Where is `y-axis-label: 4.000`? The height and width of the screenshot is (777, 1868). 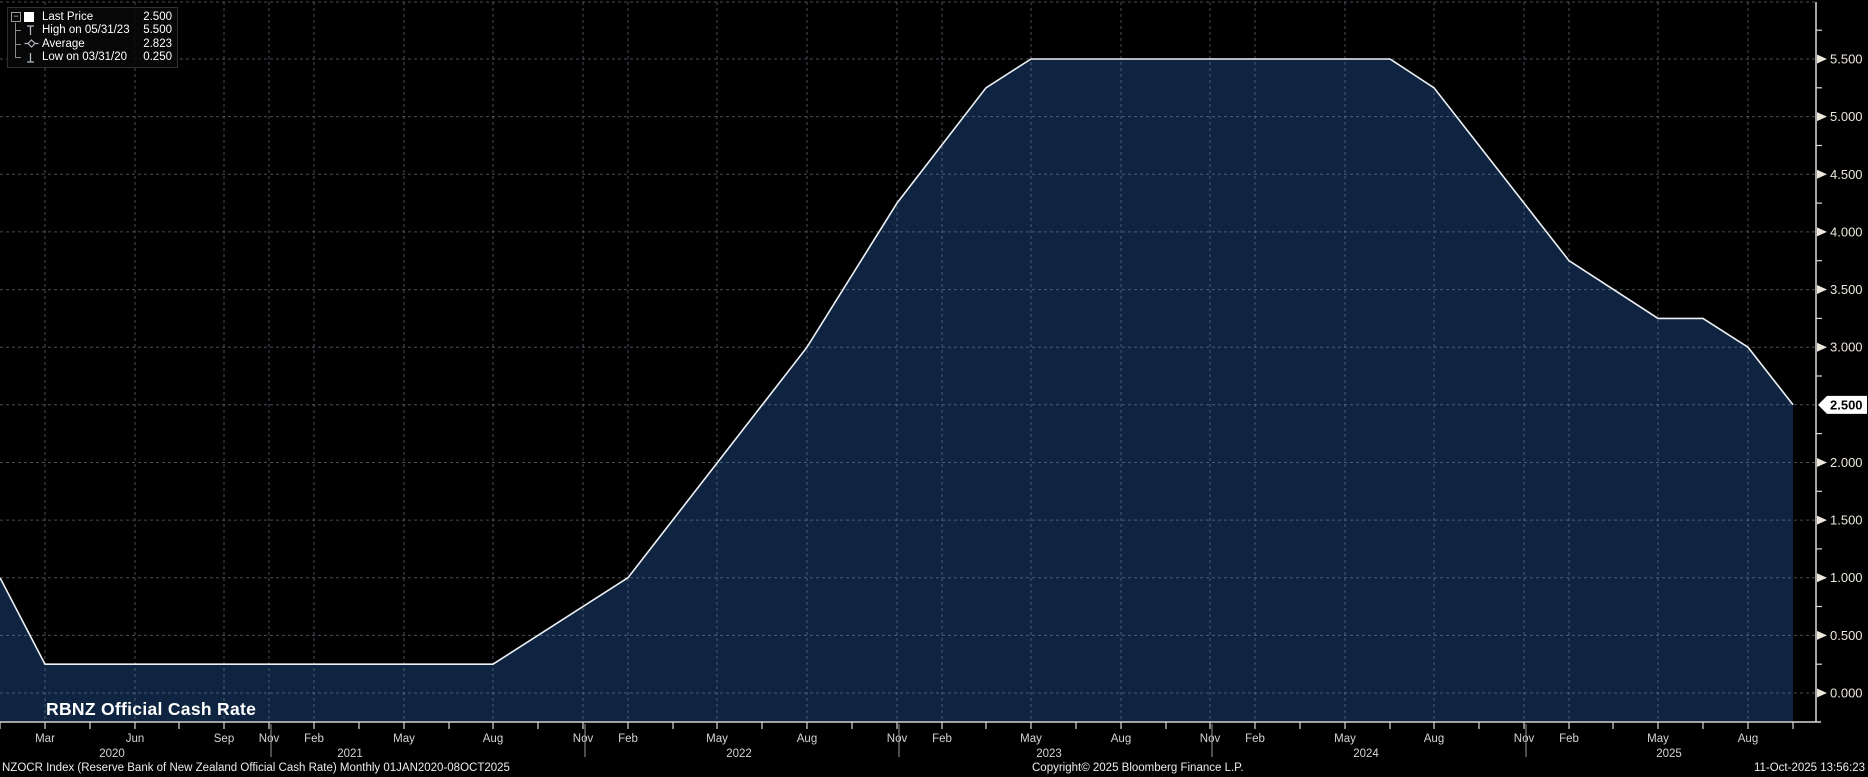
y-axis-label: 4.000 is located at coordinates (1846, 231).